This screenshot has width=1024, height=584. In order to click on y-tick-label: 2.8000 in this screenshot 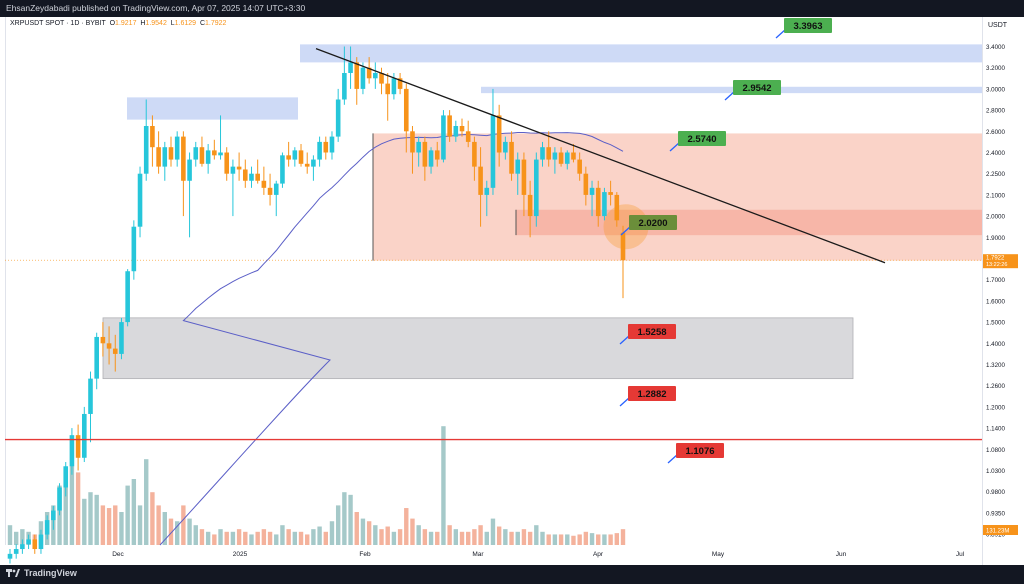, I will do `click(995, 111)`.